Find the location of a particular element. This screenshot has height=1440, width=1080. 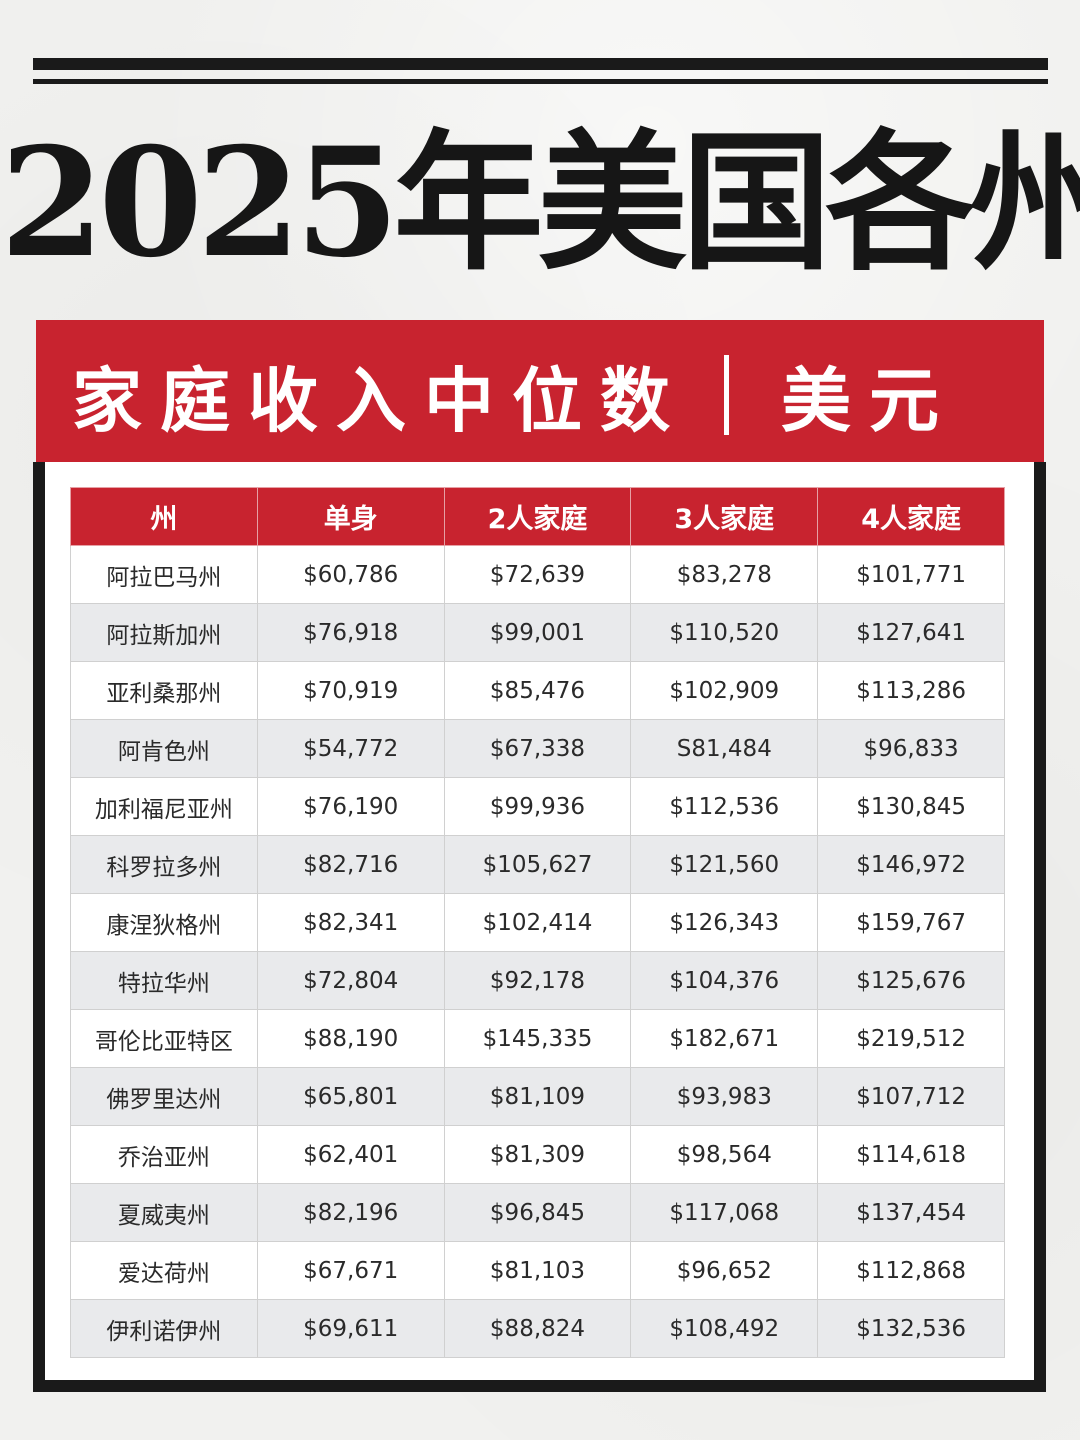

cell-single: $82,716 is located at coordinates (350, 864).